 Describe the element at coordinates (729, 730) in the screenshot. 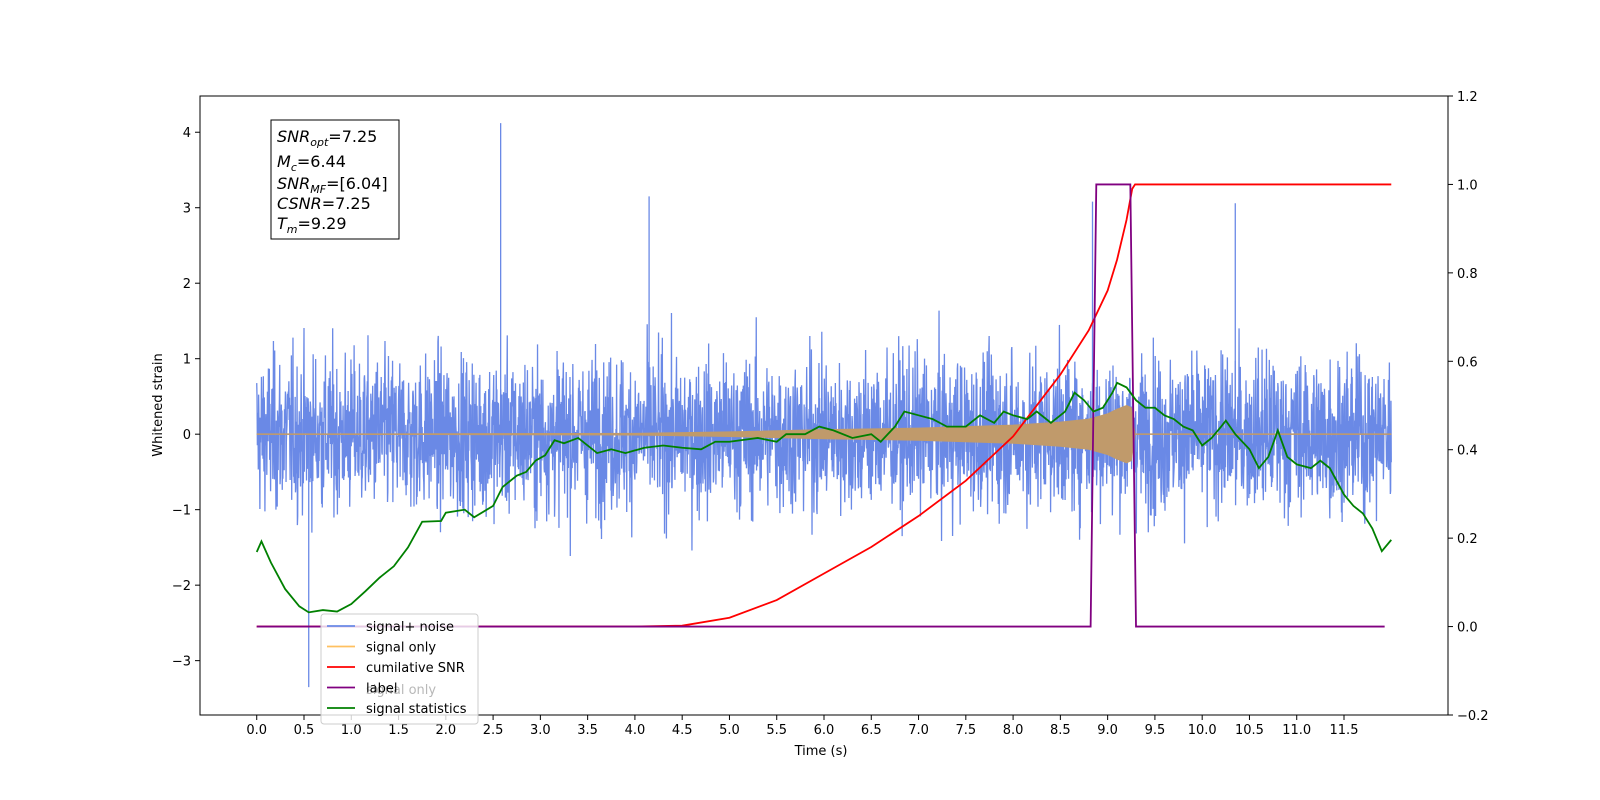

I see `x-tick-label: 5.0` at that location.